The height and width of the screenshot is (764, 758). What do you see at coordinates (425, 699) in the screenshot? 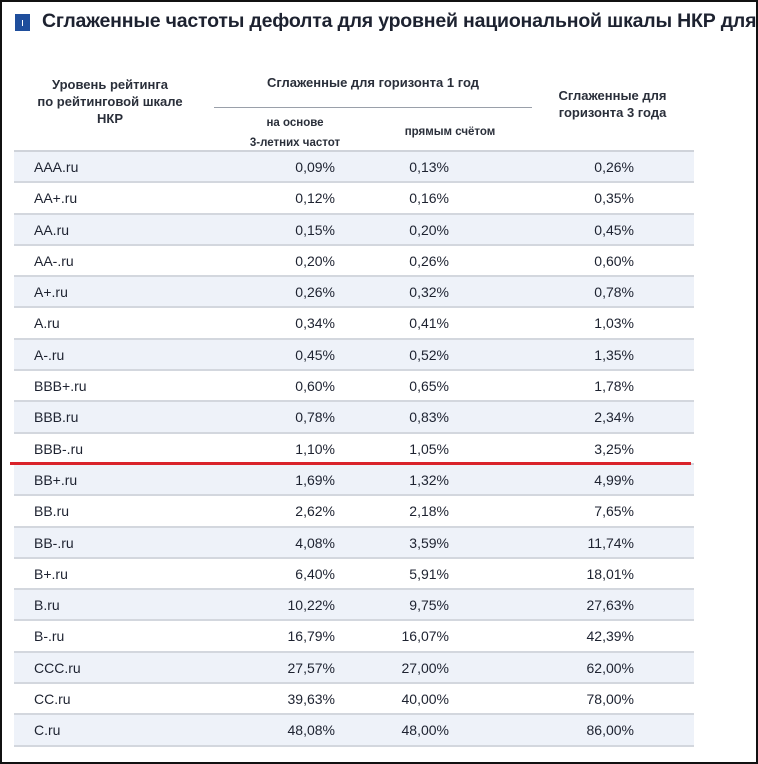
I see `cell-pd-1y-direct: 40,00%` at bounding box center [425, 699].